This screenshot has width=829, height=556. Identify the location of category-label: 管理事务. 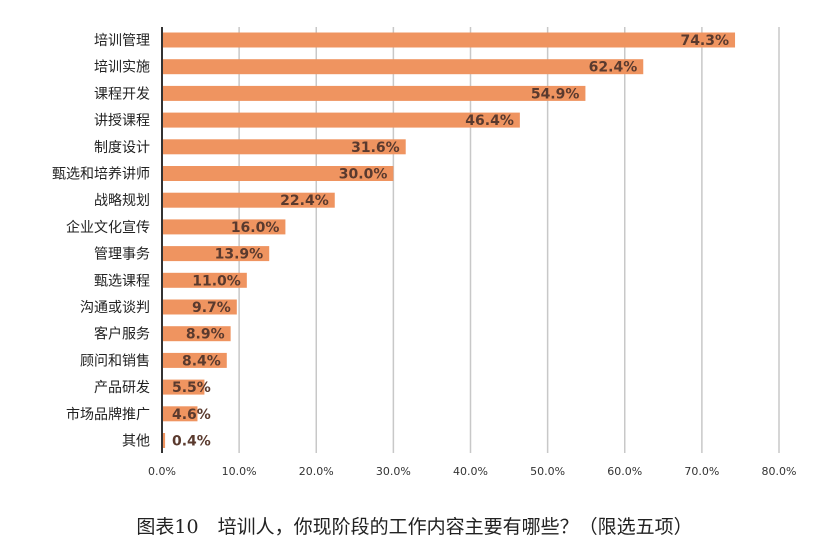
(122, 255).